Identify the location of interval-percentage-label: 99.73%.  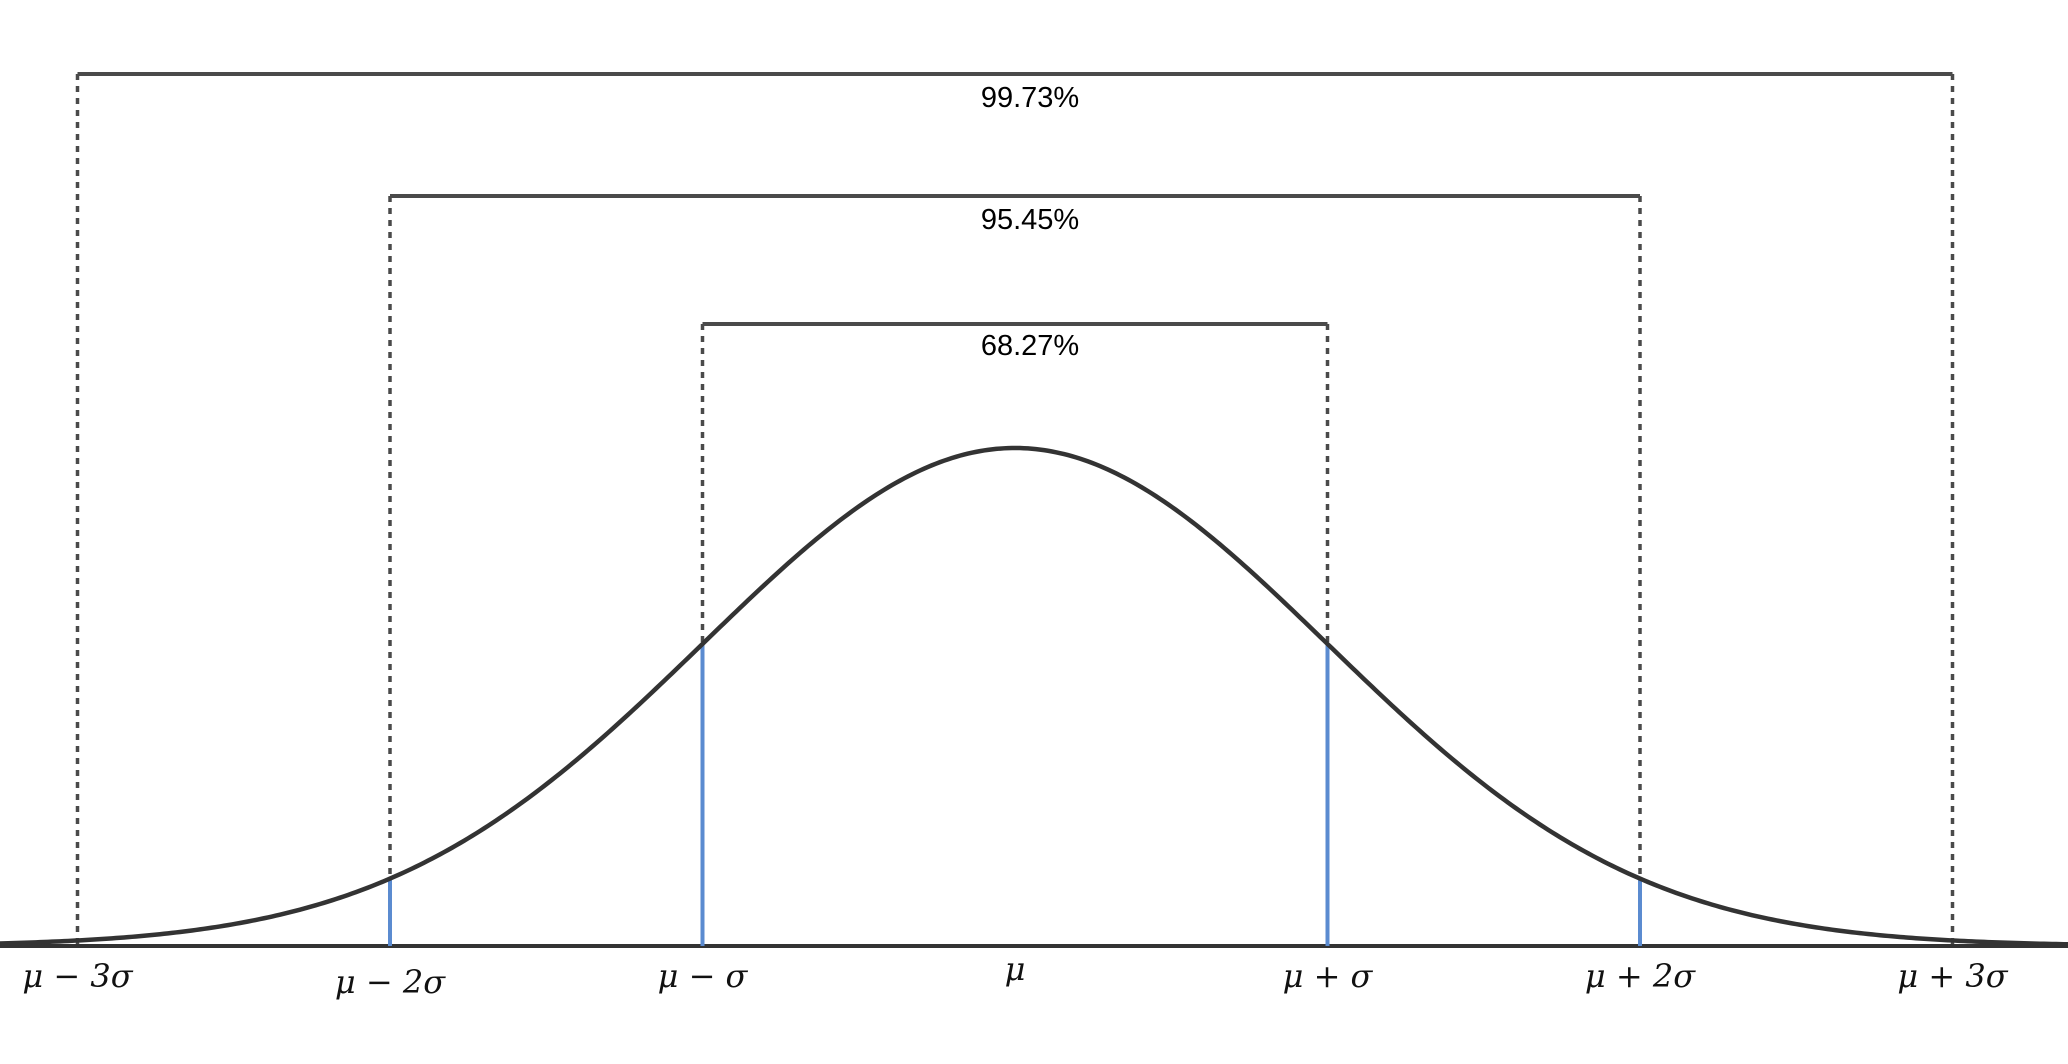
(1030, 98).